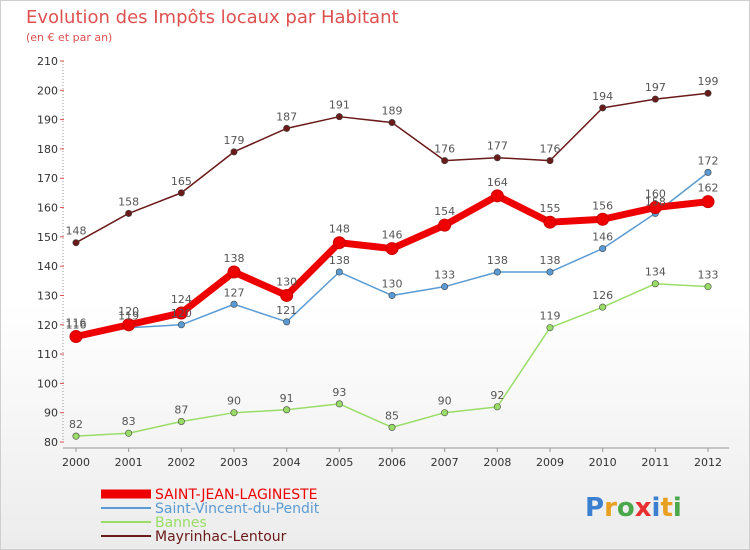  I want to click on y-tick-label: 180, so click(47, 149).